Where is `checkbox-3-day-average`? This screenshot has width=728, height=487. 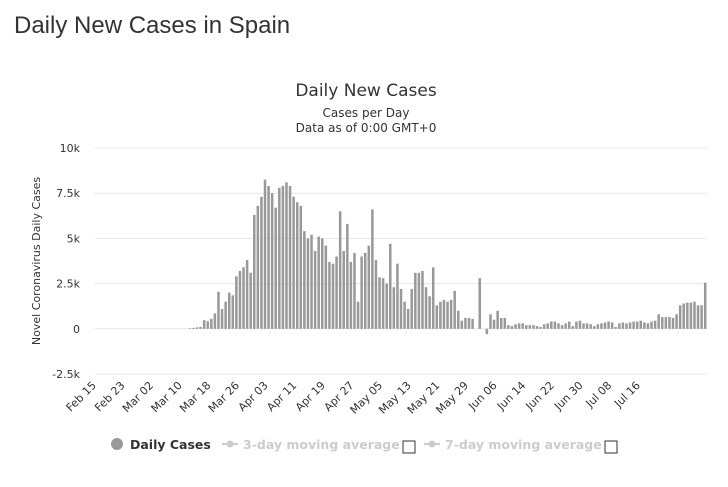 checkbox-3-day-average is located at coordinates (409, 447).